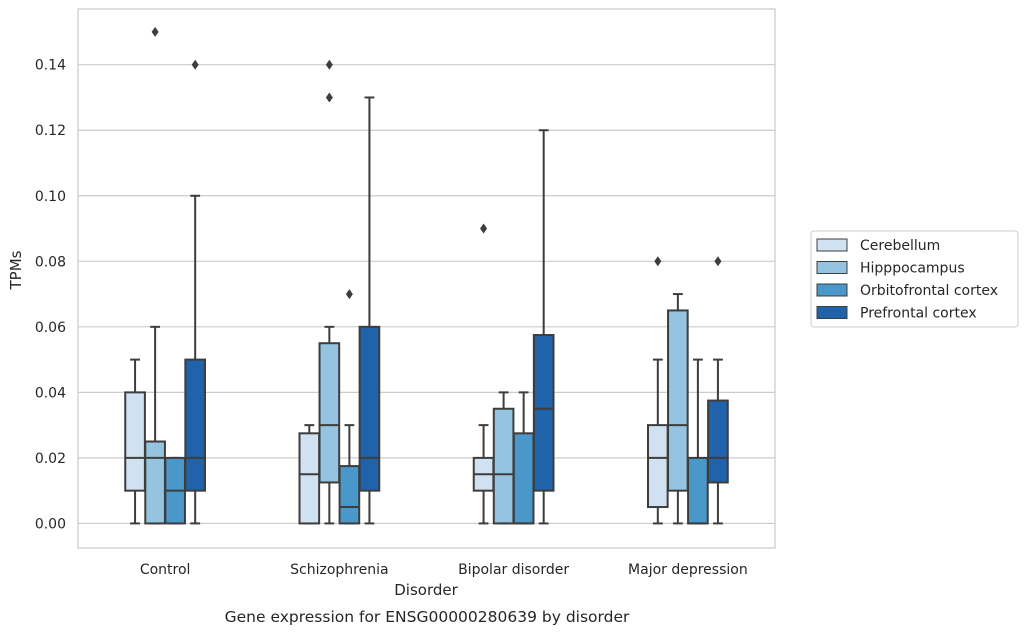 The width and height of the screenshot is (1028, 634). Describe the element at coordinates (339, 570) in the screenshot. I see `x-tick-label: Schizophrenia` at that location.